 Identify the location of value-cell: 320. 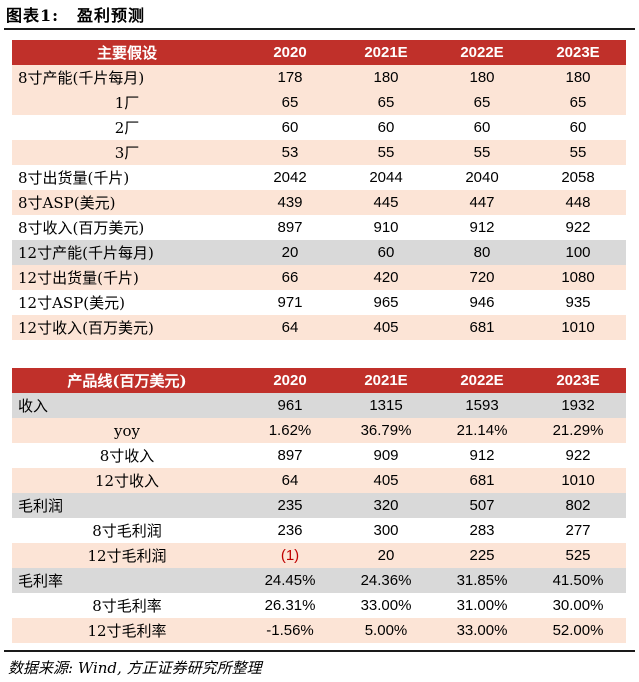
(386, 505).